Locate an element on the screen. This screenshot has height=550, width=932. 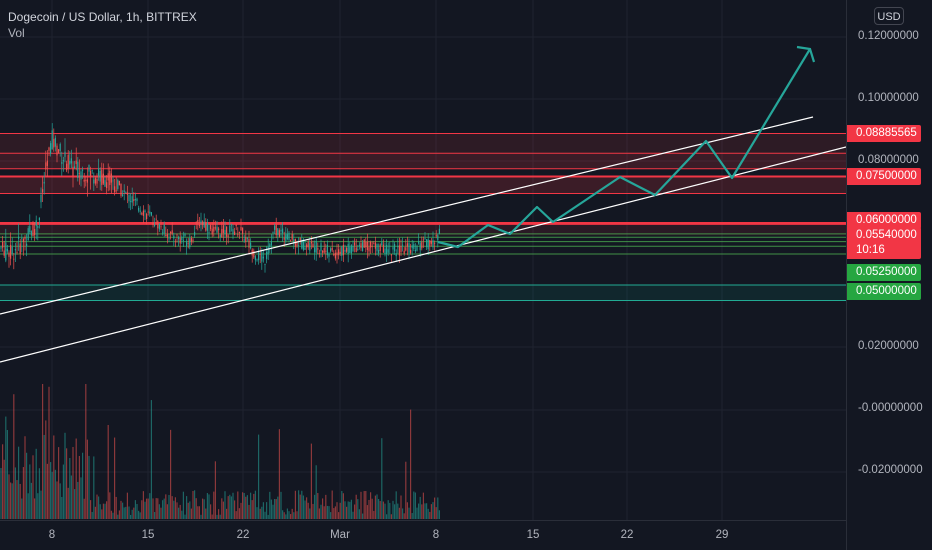
currency-button: USD is located at coordinates (889, 16).